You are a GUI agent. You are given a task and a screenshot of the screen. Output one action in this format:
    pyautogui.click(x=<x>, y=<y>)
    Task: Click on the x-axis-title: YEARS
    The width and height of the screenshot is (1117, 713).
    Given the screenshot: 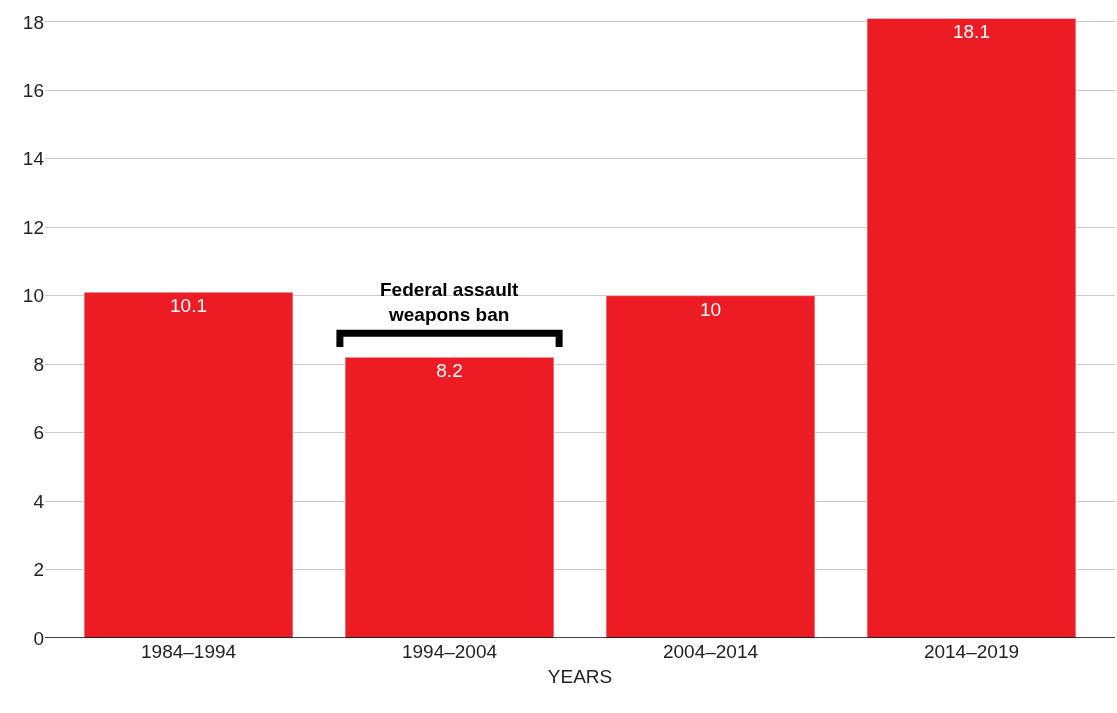 What is the action you would take?
    pyautogui.click(x=580, y=676)
    